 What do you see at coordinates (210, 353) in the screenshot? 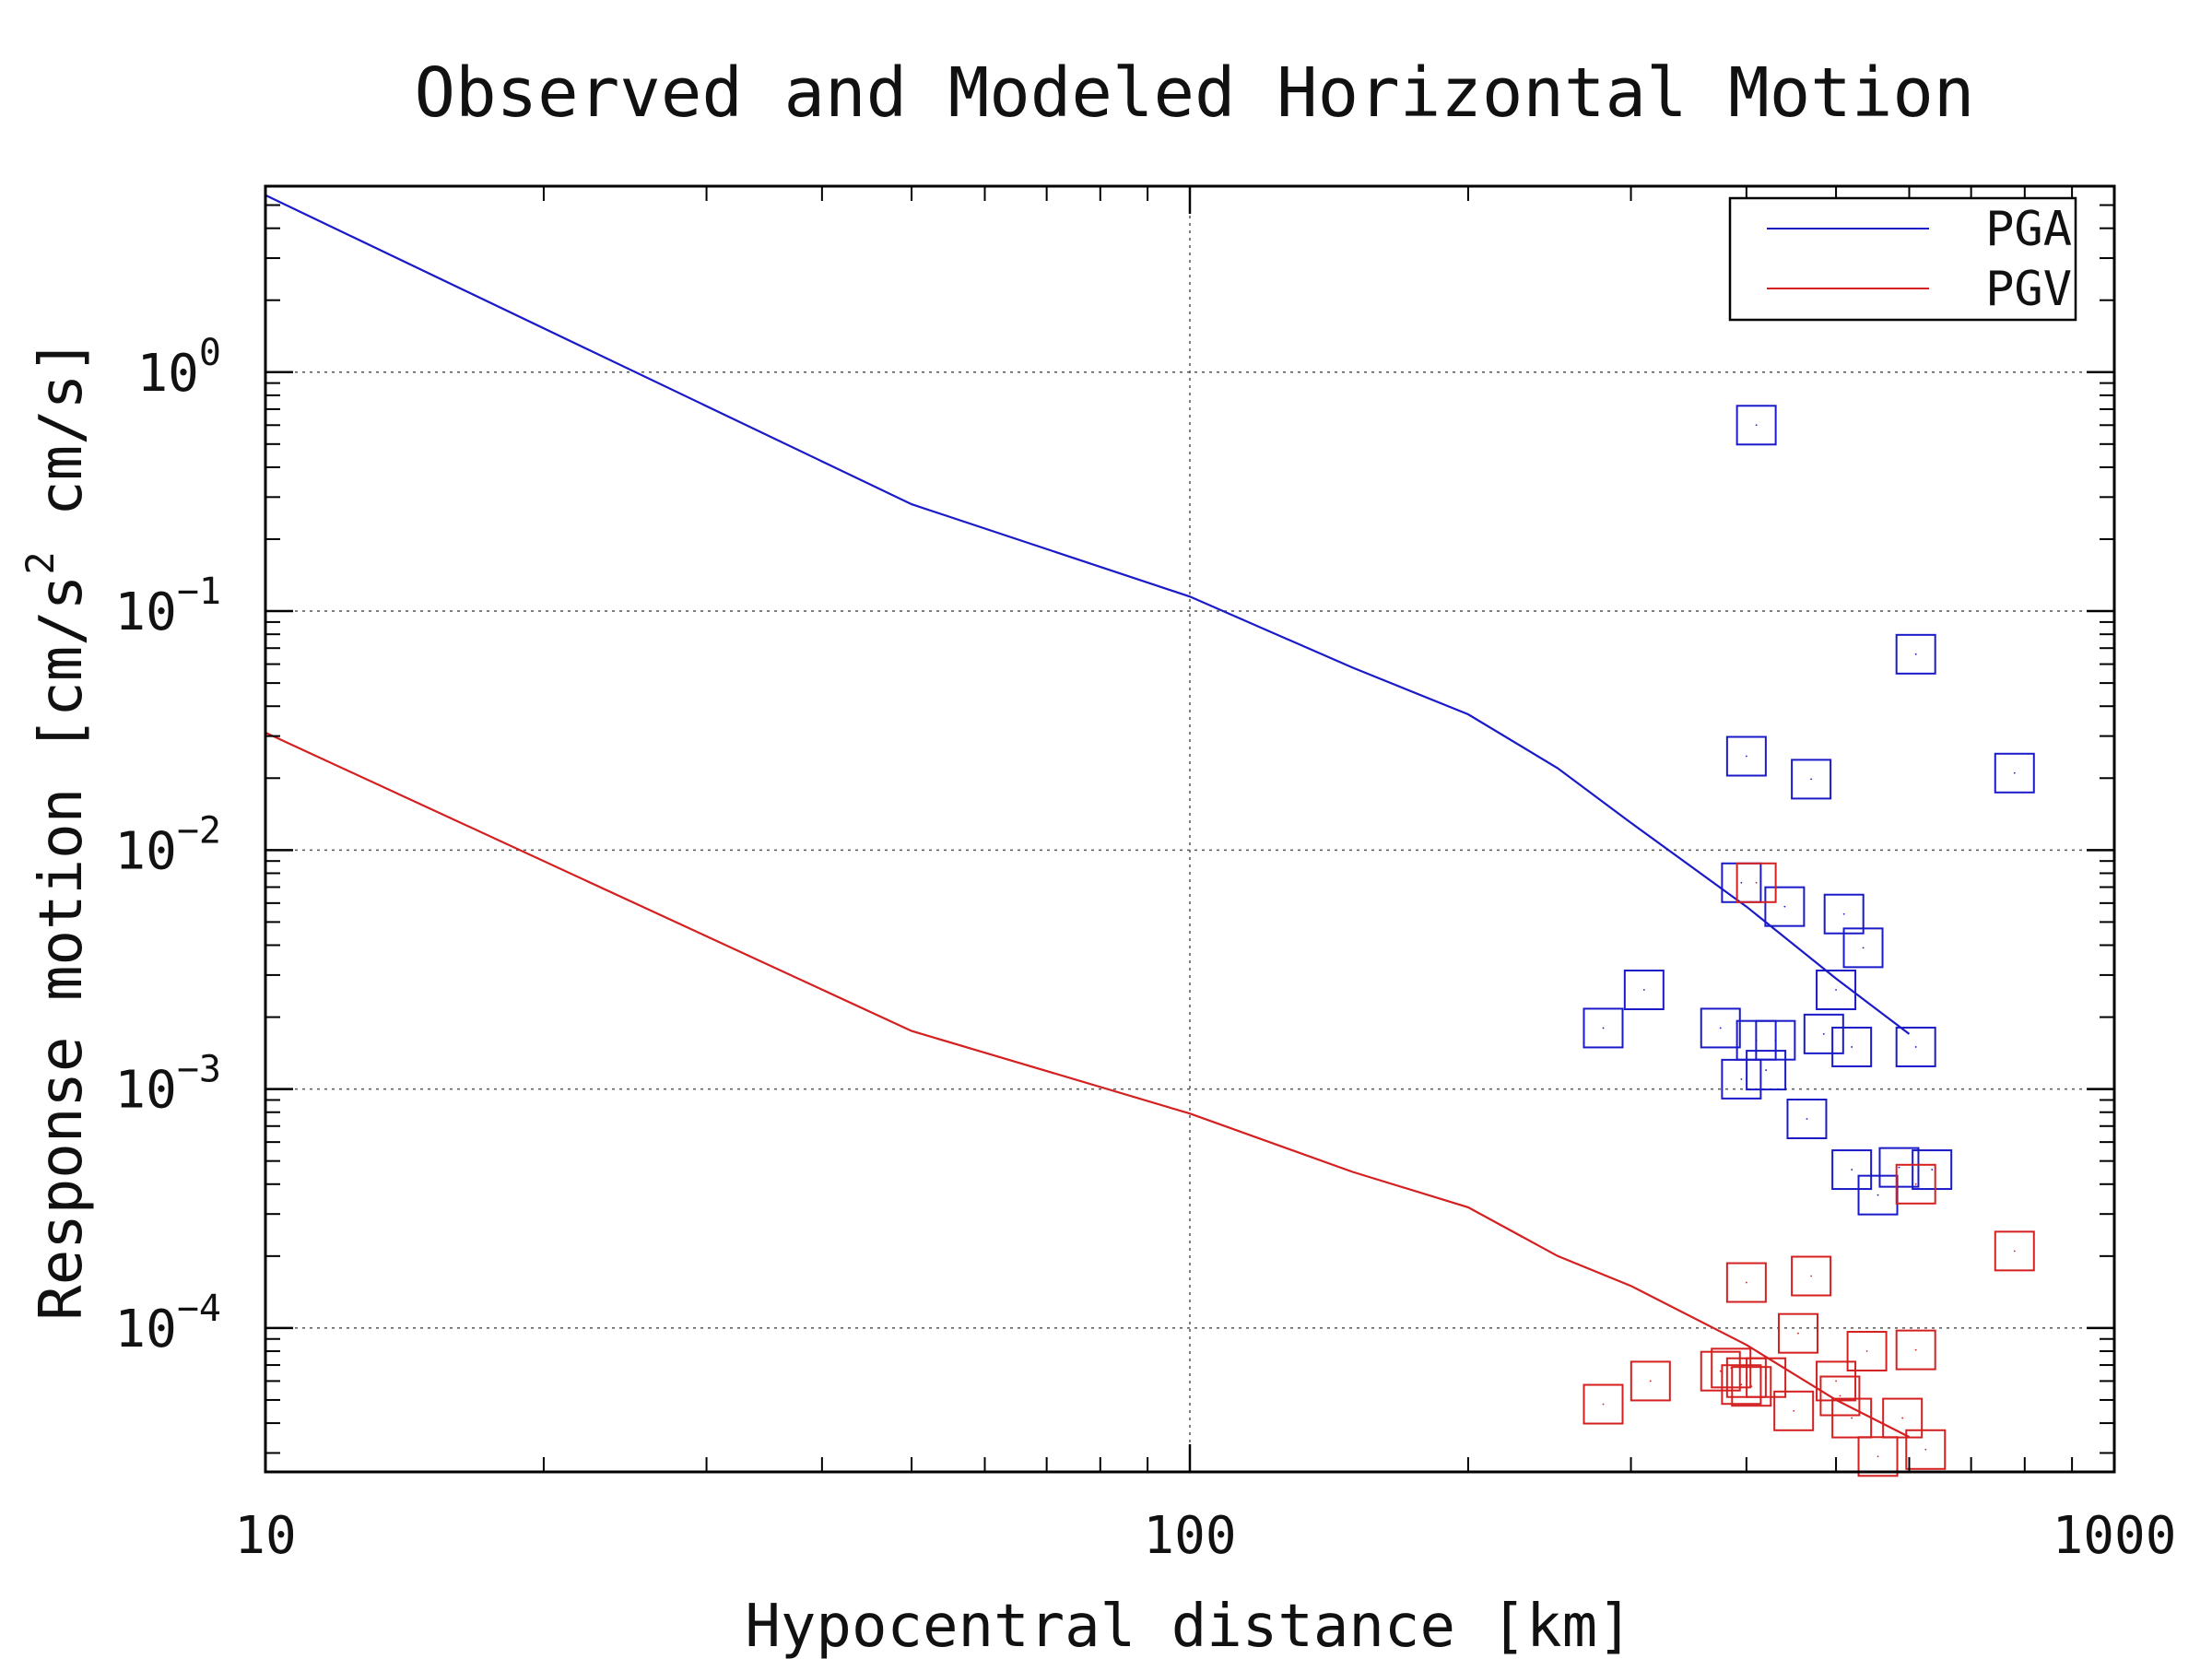
I see `y-tick-label-exponent: 0` at bounding box center [210, 353].